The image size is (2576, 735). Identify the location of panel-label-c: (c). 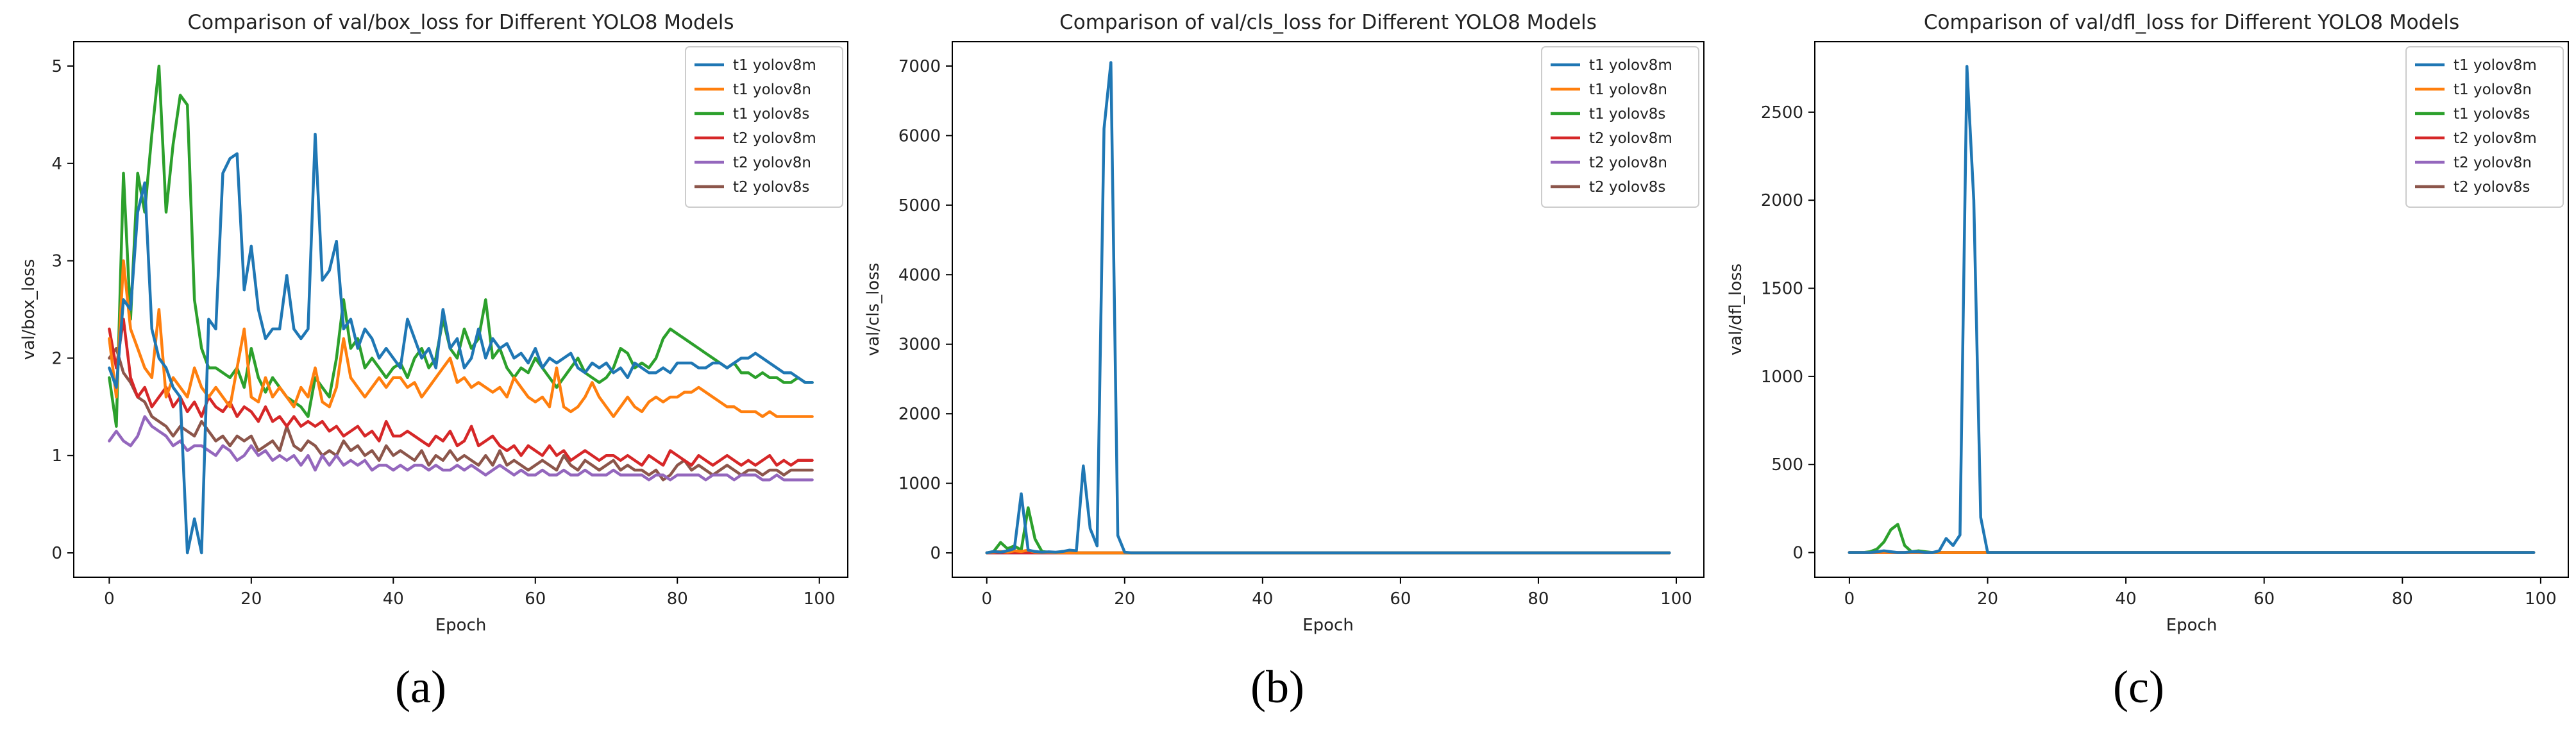
(2138, 687).